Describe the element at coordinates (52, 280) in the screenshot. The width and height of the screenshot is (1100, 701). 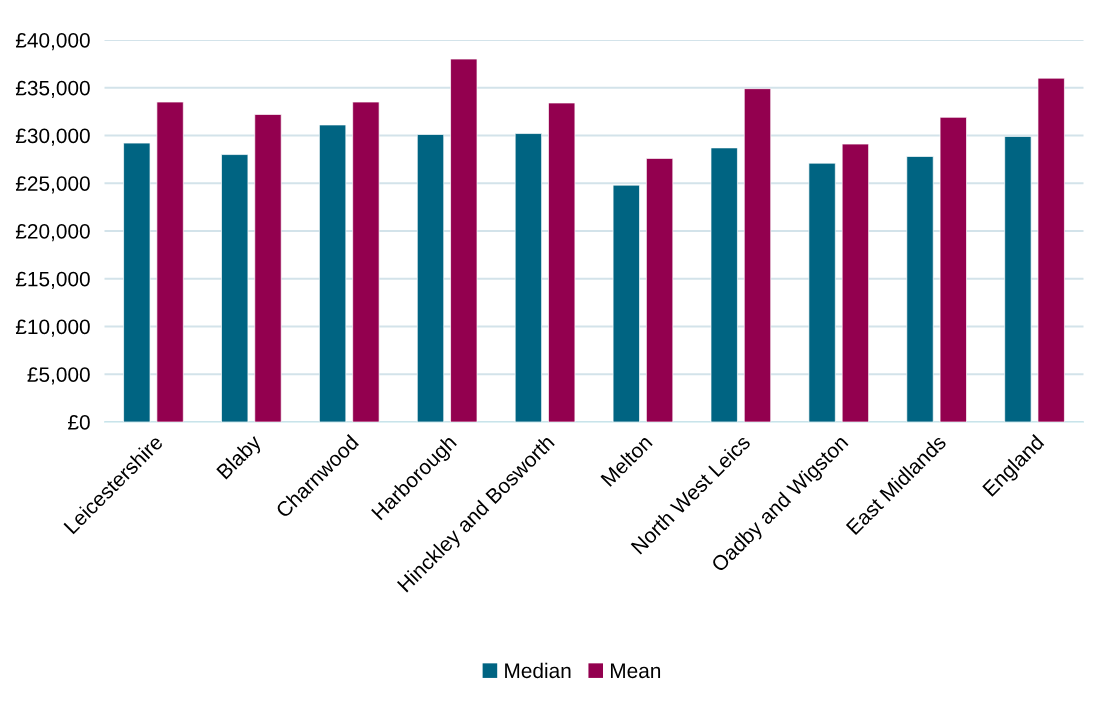
I see `y-tick-label: £15,000` at that location.